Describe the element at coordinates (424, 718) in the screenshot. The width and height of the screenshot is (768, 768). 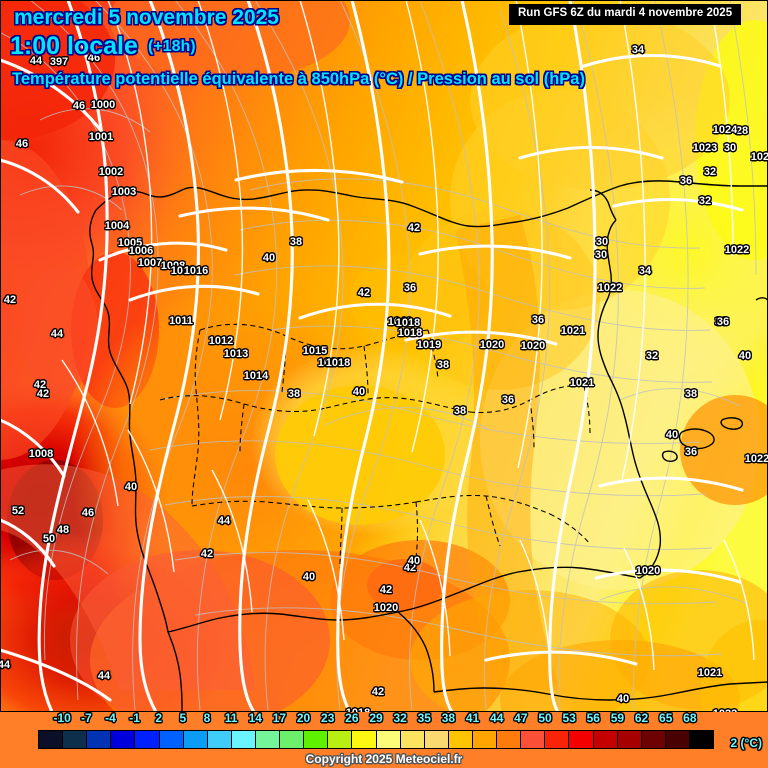
I see `color-scale-tick: 35` at that location.